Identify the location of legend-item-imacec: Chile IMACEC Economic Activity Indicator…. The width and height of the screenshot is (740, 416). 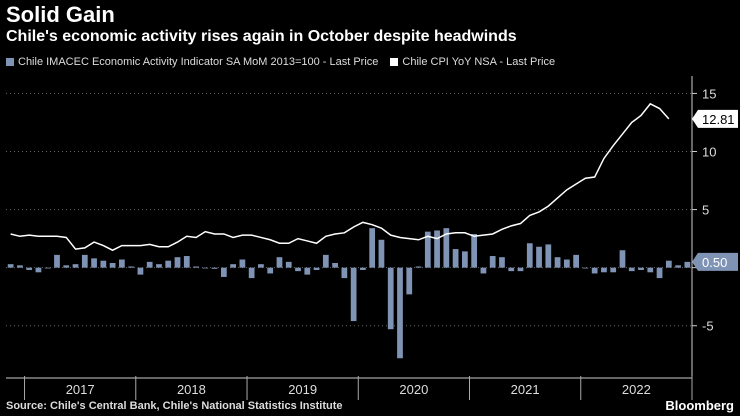
(192, 62).